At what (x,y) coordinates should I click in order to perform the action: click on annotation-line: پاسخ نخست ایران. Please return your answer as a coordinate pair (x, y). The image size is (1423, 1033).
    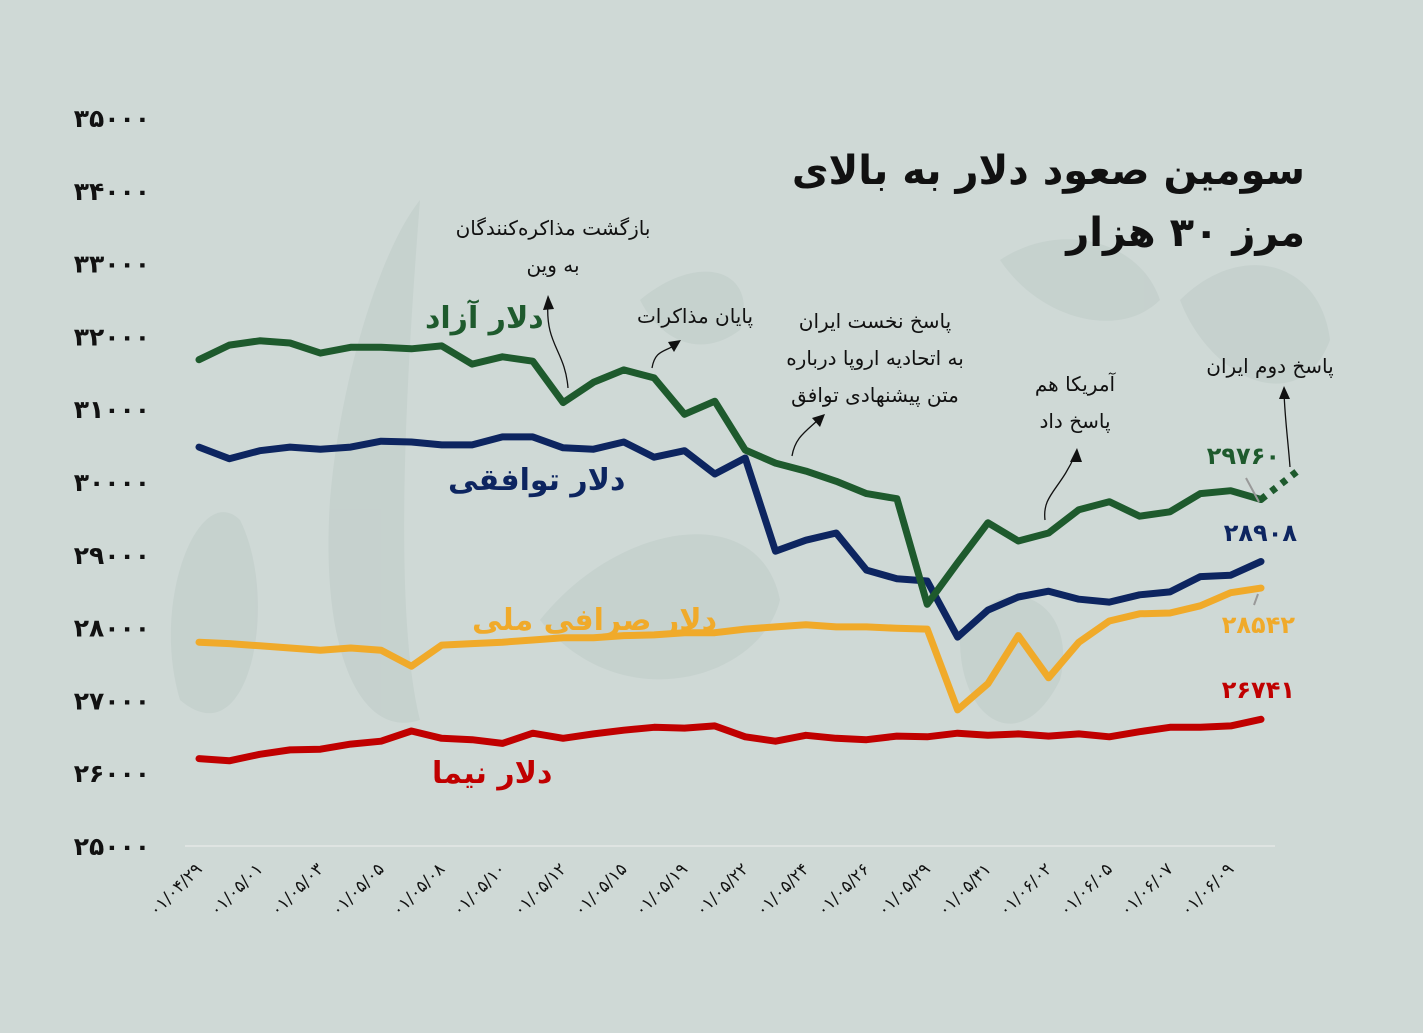
    Looking at the image, I should click on (875, 321).